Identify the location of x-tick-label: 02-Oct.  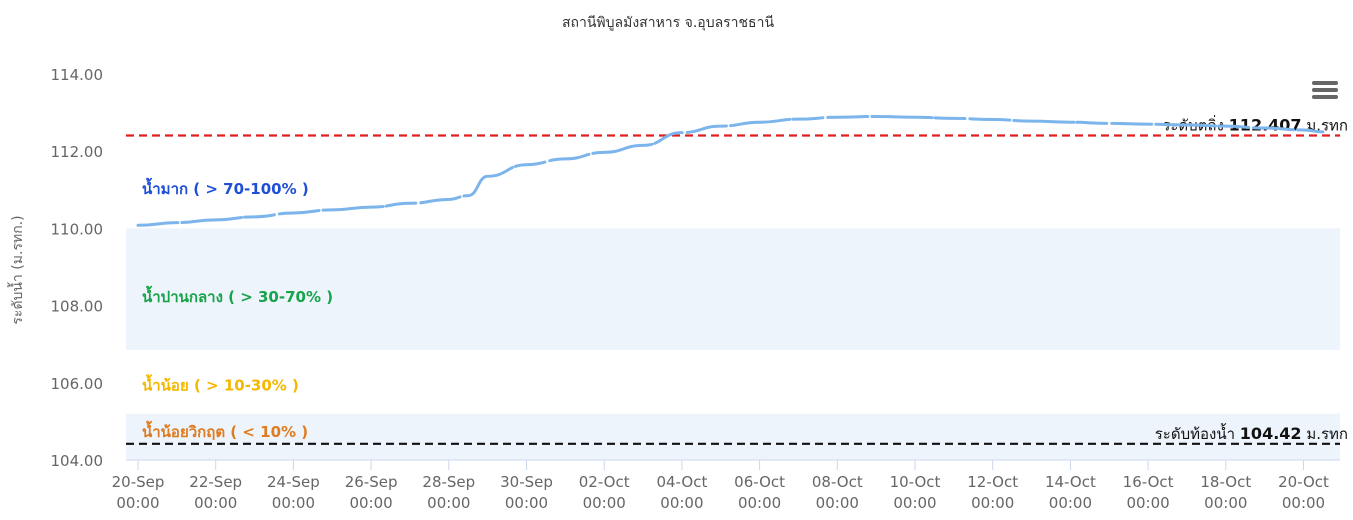
(604, 482).